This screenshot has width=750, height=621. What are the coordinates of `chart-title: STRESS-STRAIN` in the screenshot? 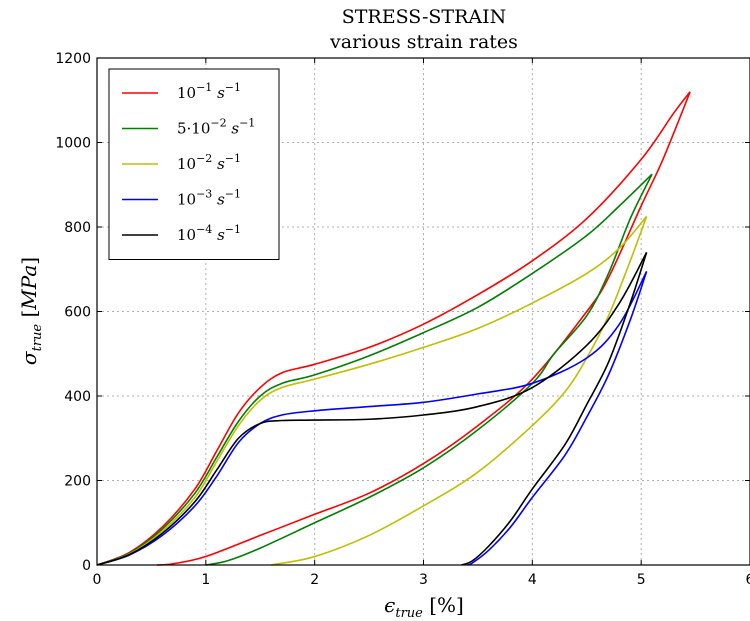 It's located at (424, 17).